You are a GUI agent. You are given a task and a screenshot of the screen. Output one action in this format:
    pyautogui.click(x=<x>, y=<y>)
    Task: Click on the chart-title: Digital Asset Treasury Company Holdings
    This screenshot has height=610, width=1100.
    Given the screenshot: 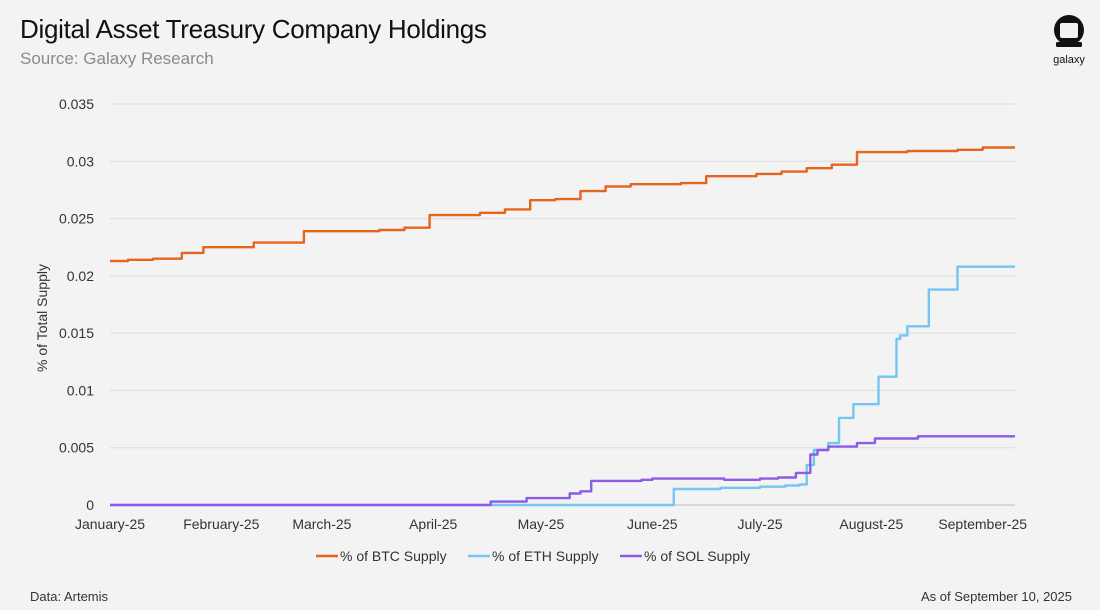 What is the action you would take?
    pyautogui.click(x=253, y=29)
    